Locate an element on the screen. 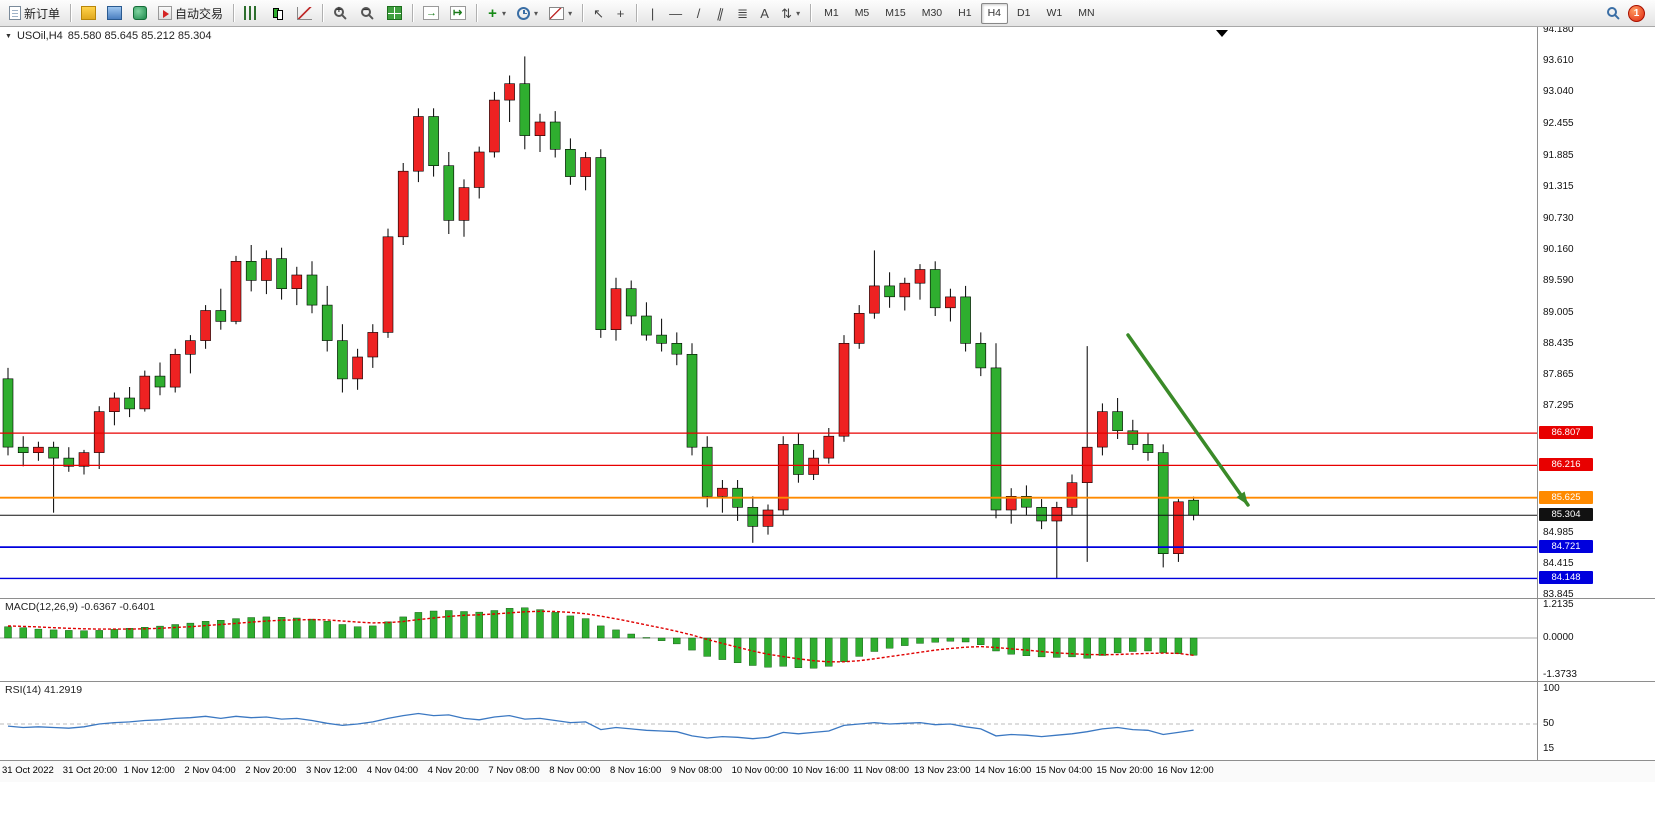 This screenshot has width=1655, height=828. market-watch-button is located at coordinates (88, 13).